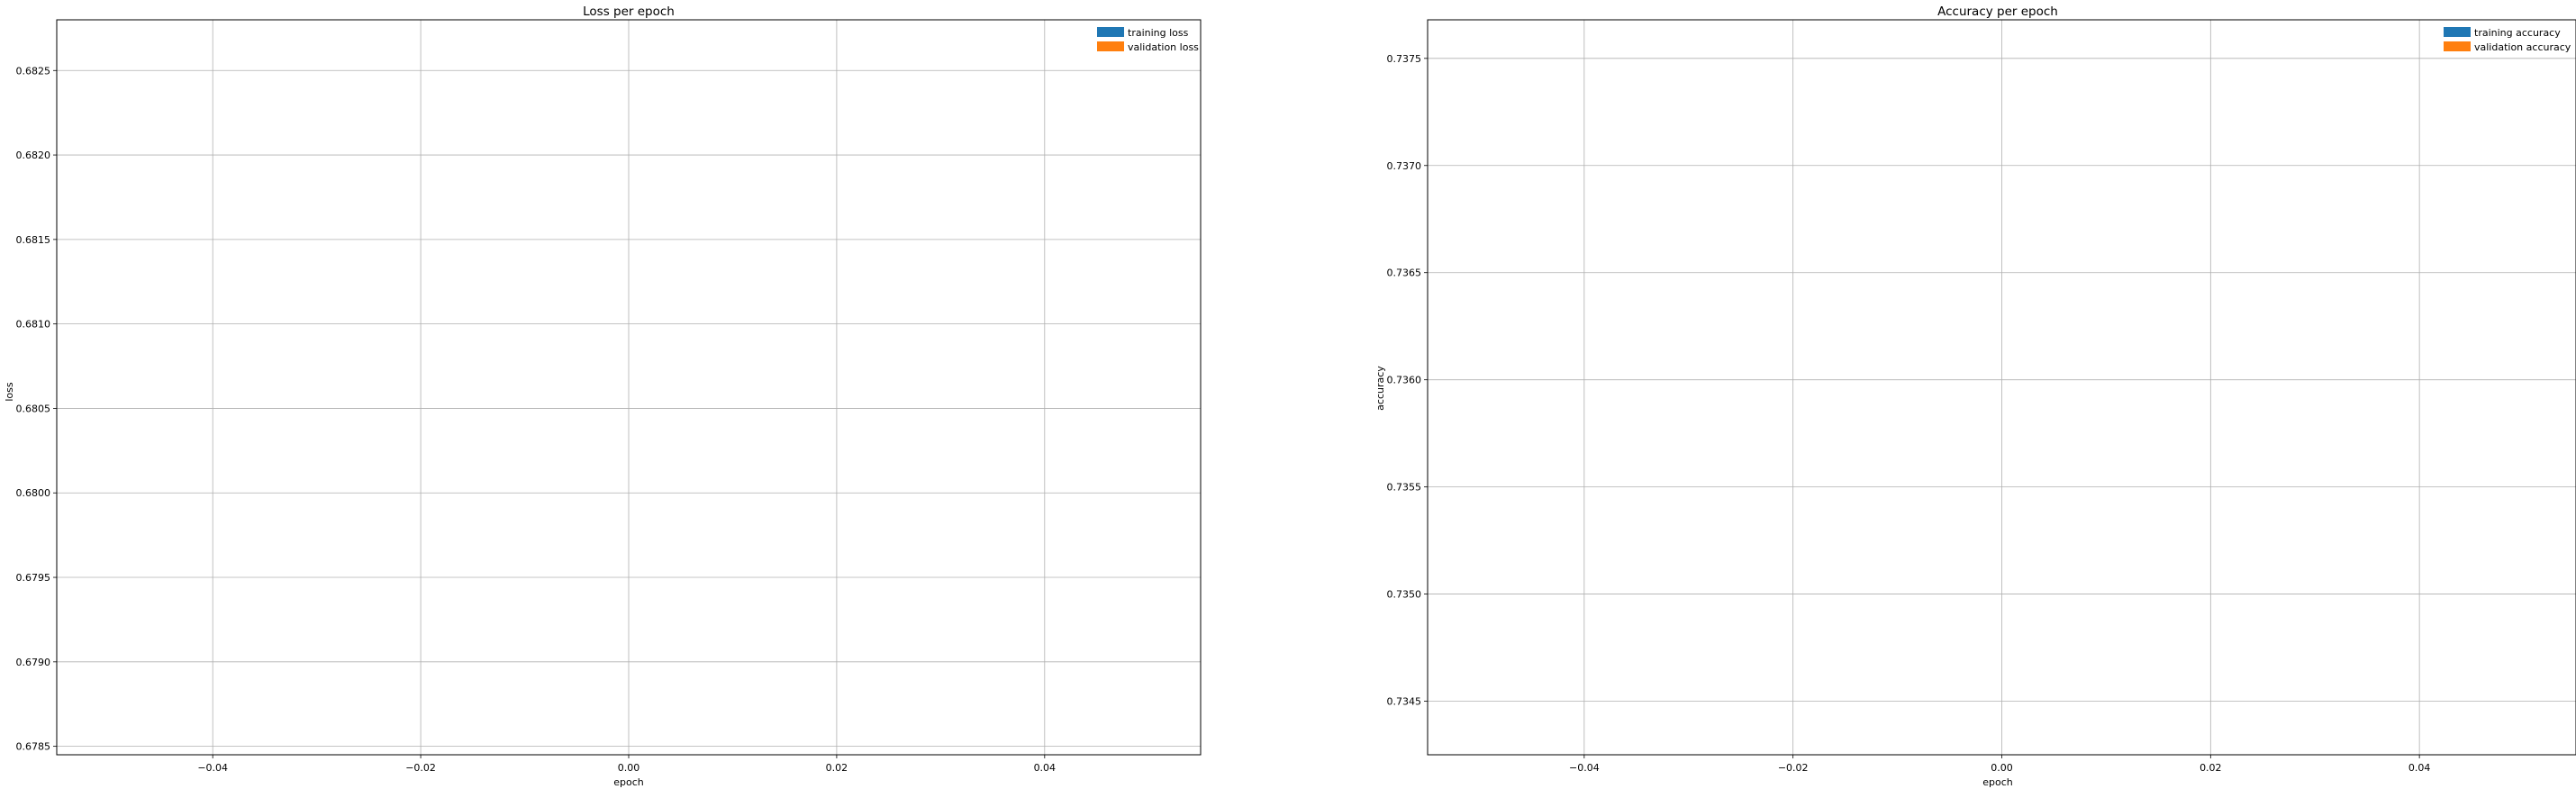 The height and width of the screenshot is (789, 2576). Describe the element at coordinates (33, 71) in the screenshot. I see `loss-ytick-label: 0.6825` at that location.